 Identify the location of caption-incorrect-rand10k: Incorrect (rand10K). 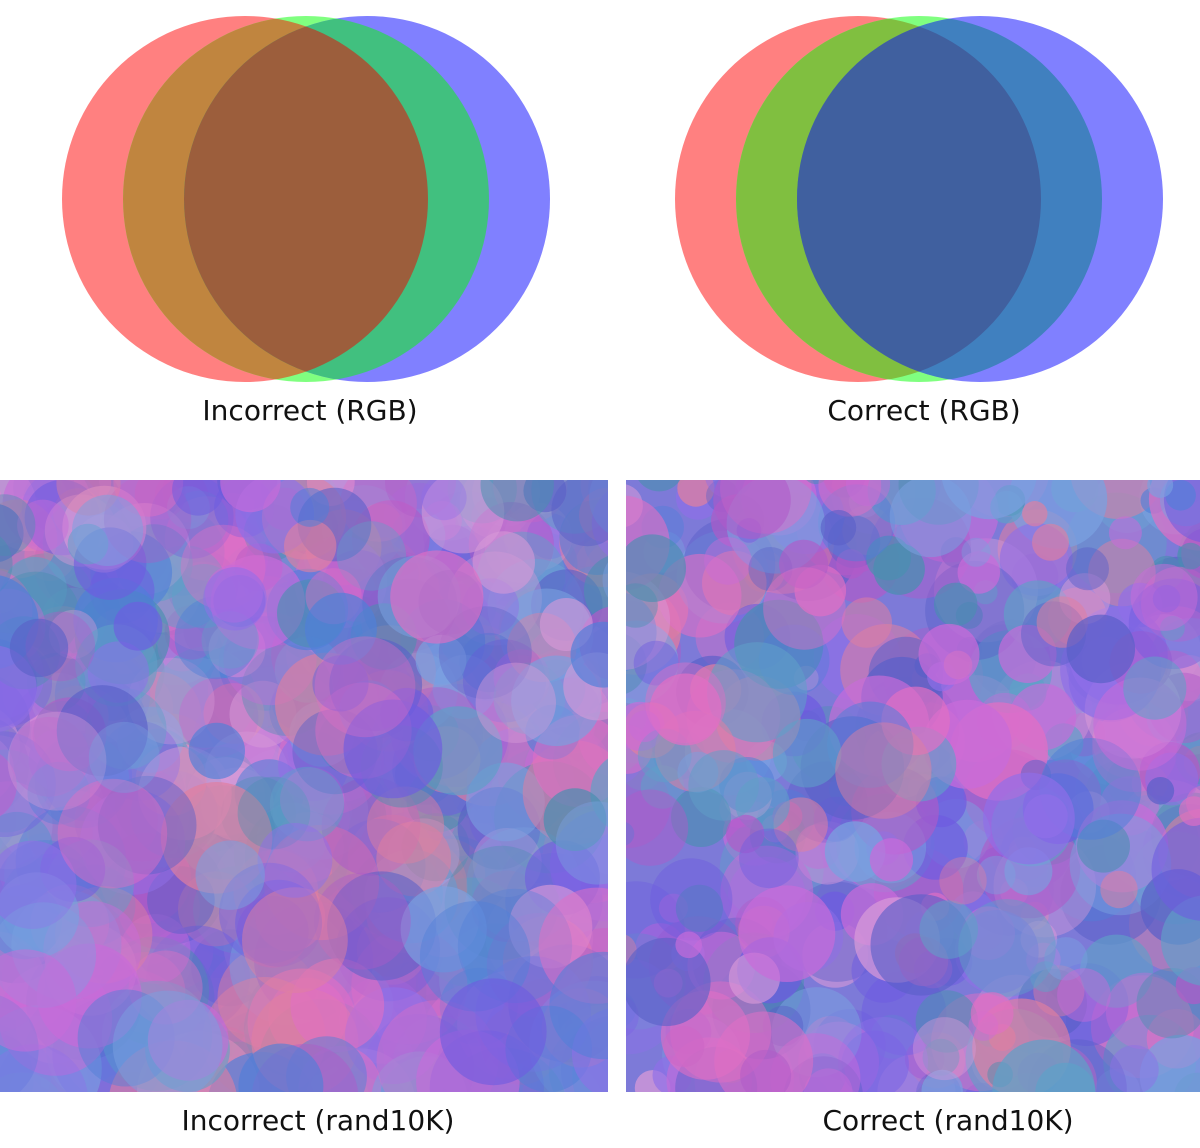
(318, 1120).